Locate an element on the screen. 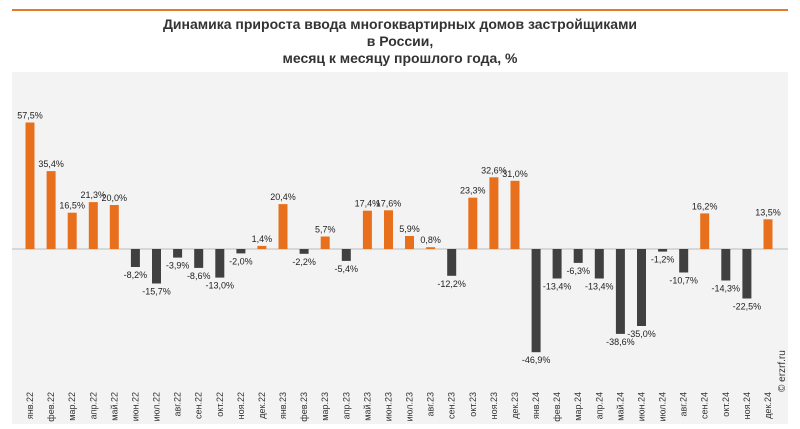  category-label-окт.23: окт.23 is located at coordinates (473, 404).